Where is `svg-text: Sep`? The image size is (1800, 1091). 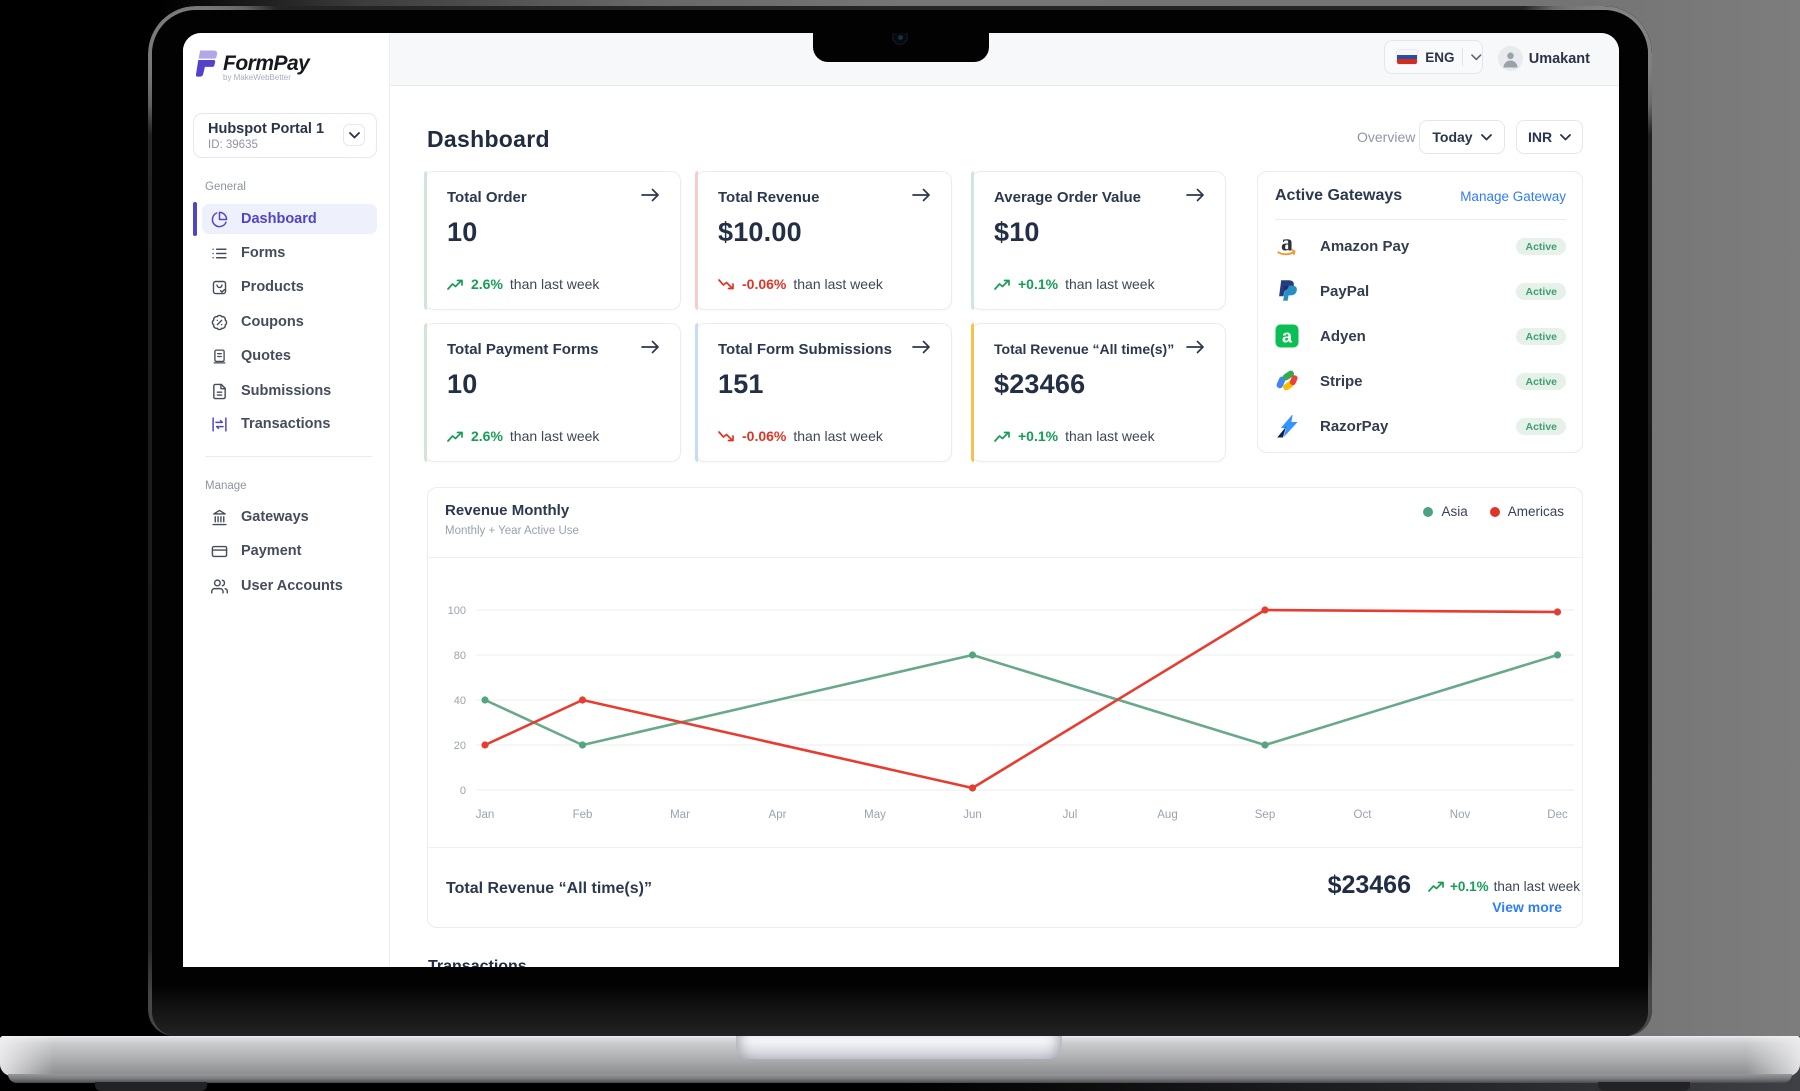 svg-text: Sep is located at coordinates (1265, 815).